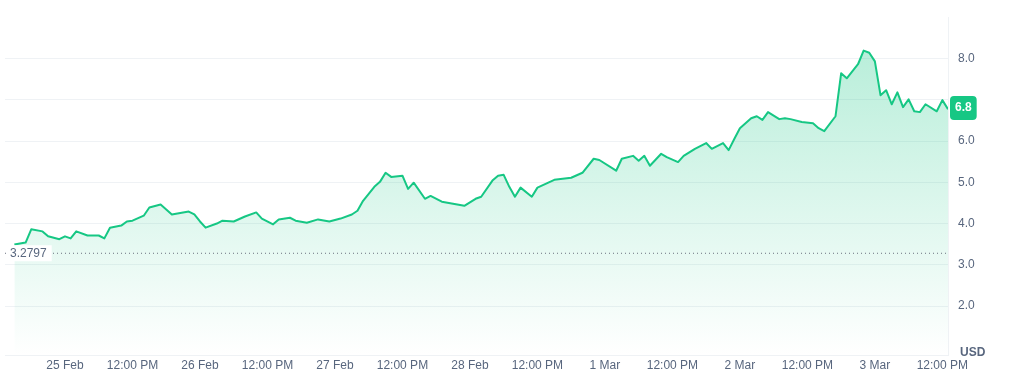  Describe the element at coordinates (740, 365) in the screenshot. I see `x-tick-label: 2 Mar` at that location.